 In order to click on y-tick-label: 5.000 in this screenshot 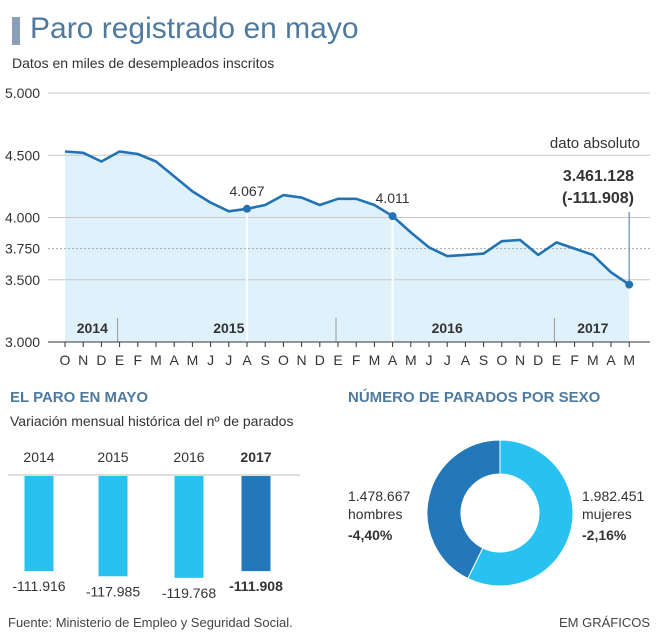, I will do `click(22, 93)`.